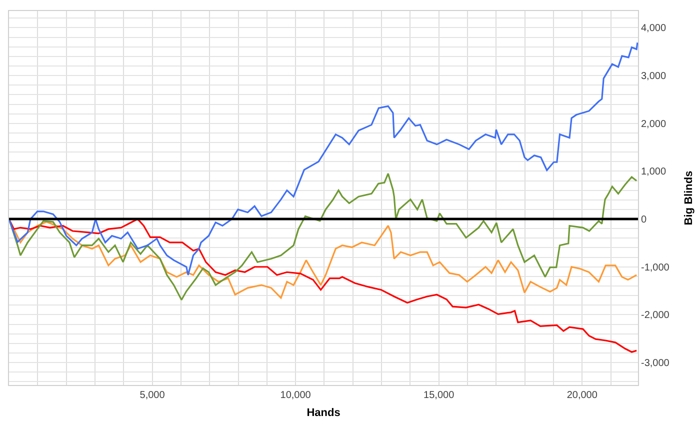 The width and height of the screenshot is (700, 425). I want to click on y-tick-label: 2,000, so click(653, 124).